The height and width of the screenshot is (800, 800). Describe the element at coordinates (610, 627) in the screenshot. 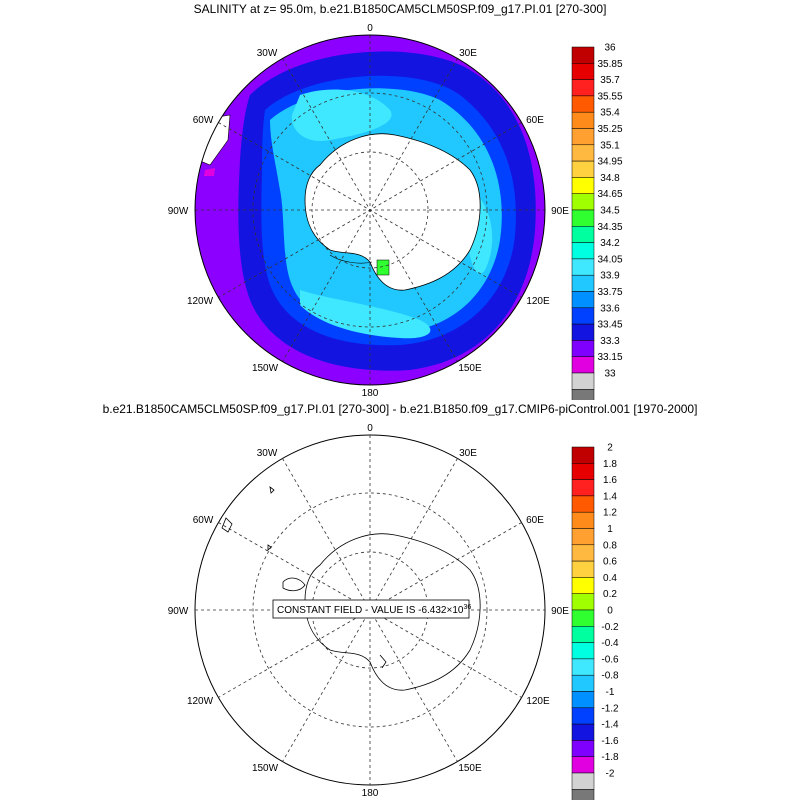

I see `difference-colorbar-label: -0.2` at that location.